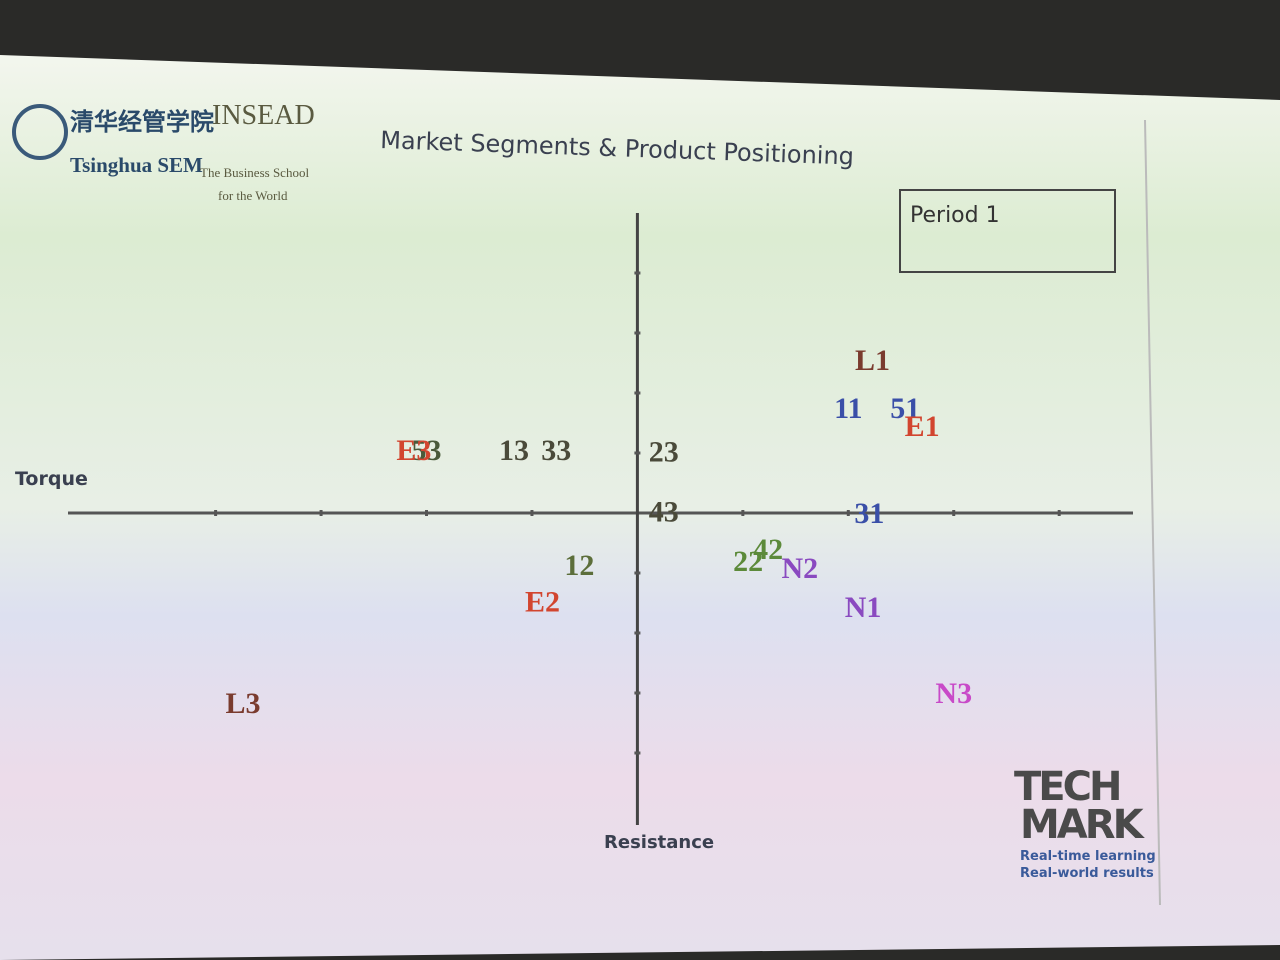 This screenshot has width=1280, height=960. Describe the element at coordinates (922, 426) in the screenshot. I see `point-label: E1` at that location.